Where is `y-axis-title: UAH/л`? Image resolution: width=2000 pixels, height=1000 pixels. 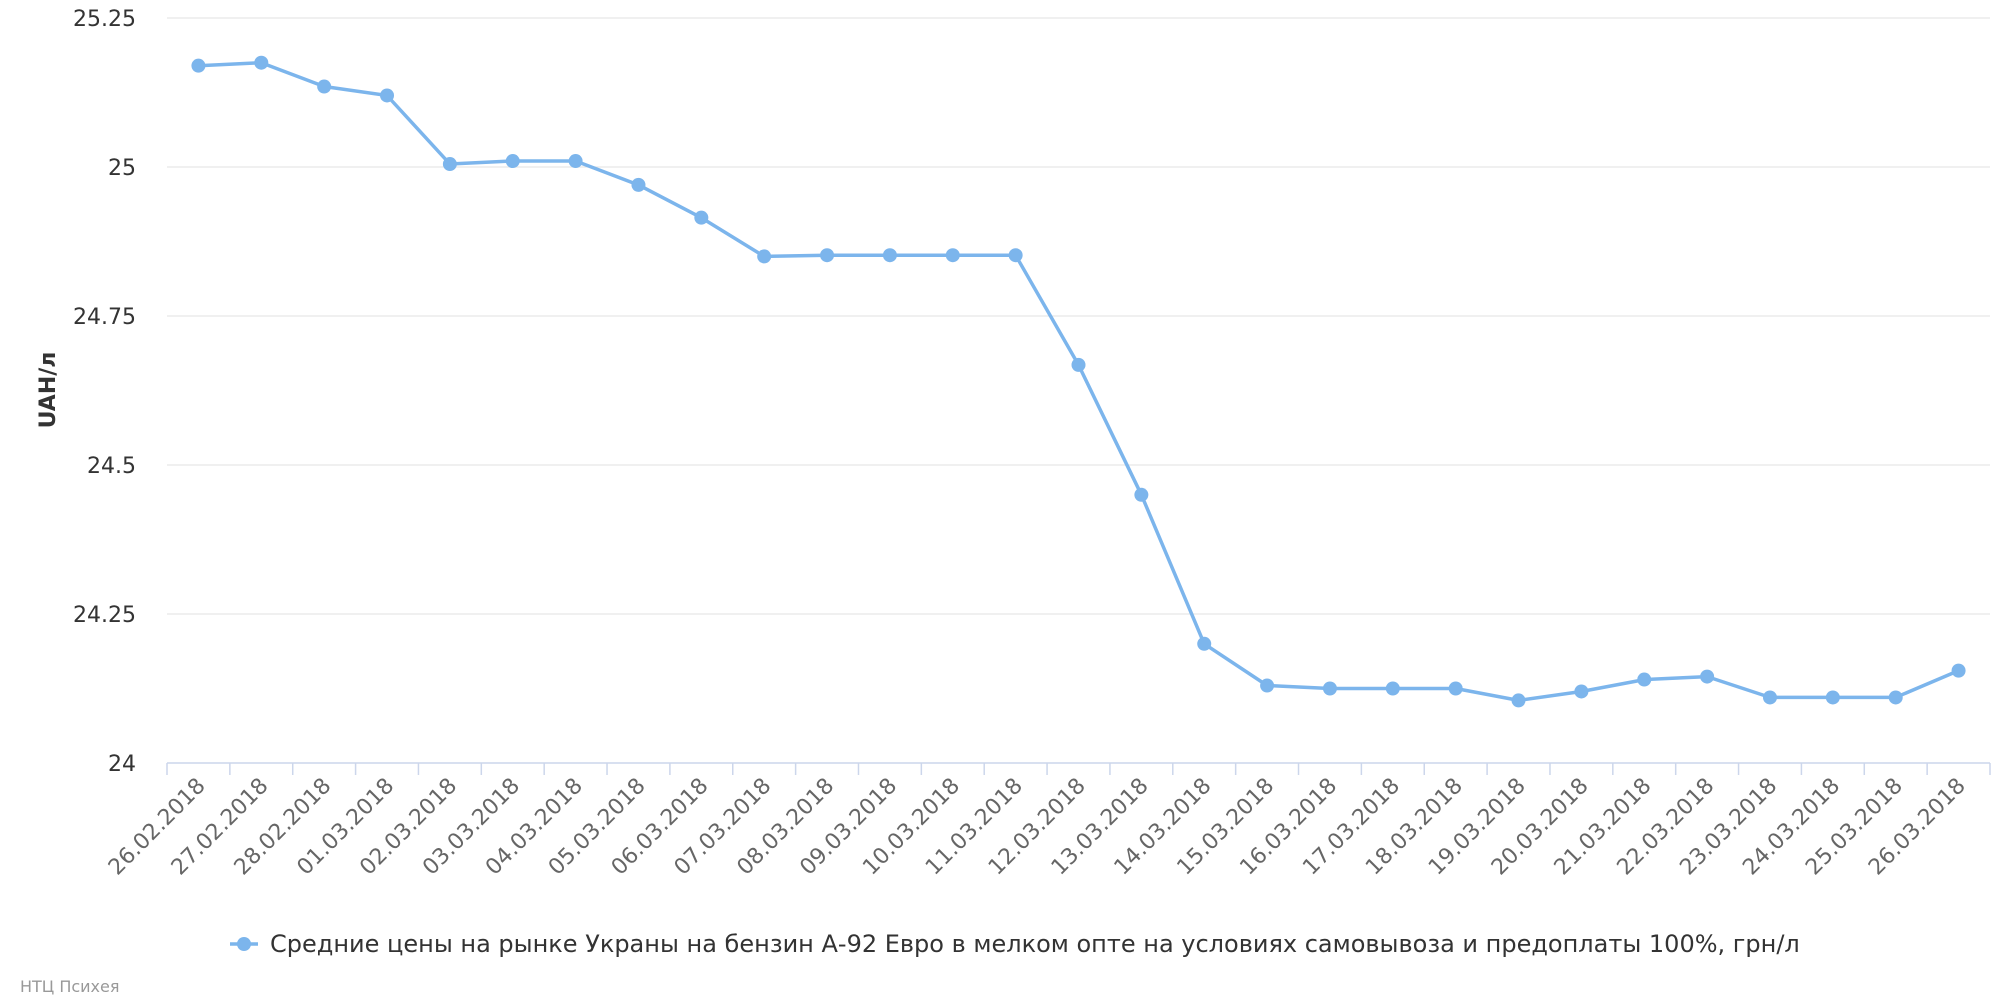
y-axis-title: UAH/л is located at coordinates (48, 390).